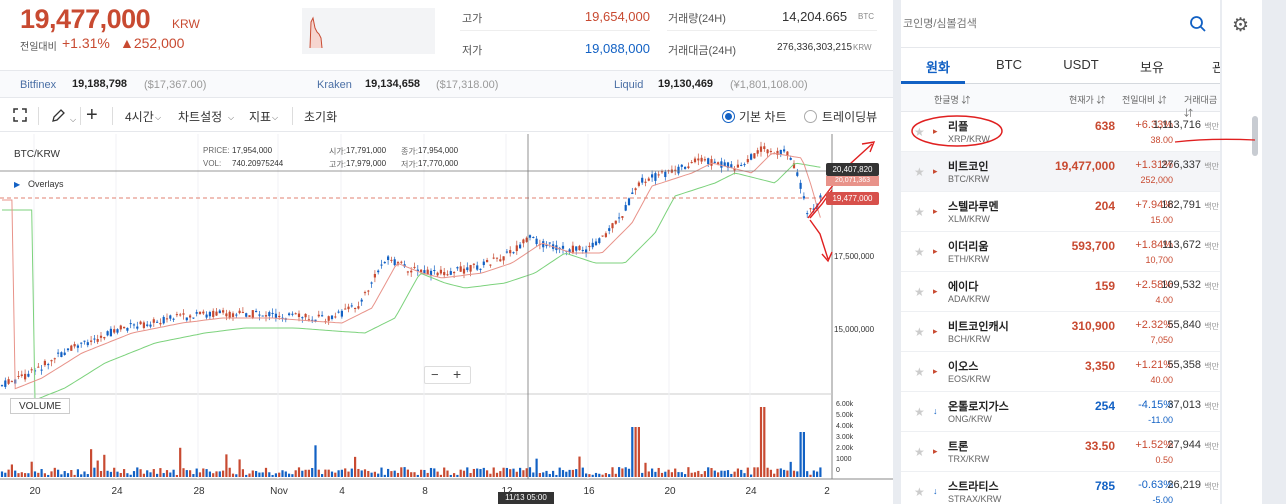  What do you see at coordinates (1060, 292) in the screenshot?
I see `coin-row: ★ ▸ 에이다 ADA/KRW 159 +2.58% 4.00 109,532 백만` at bounding box center [1060, 292].